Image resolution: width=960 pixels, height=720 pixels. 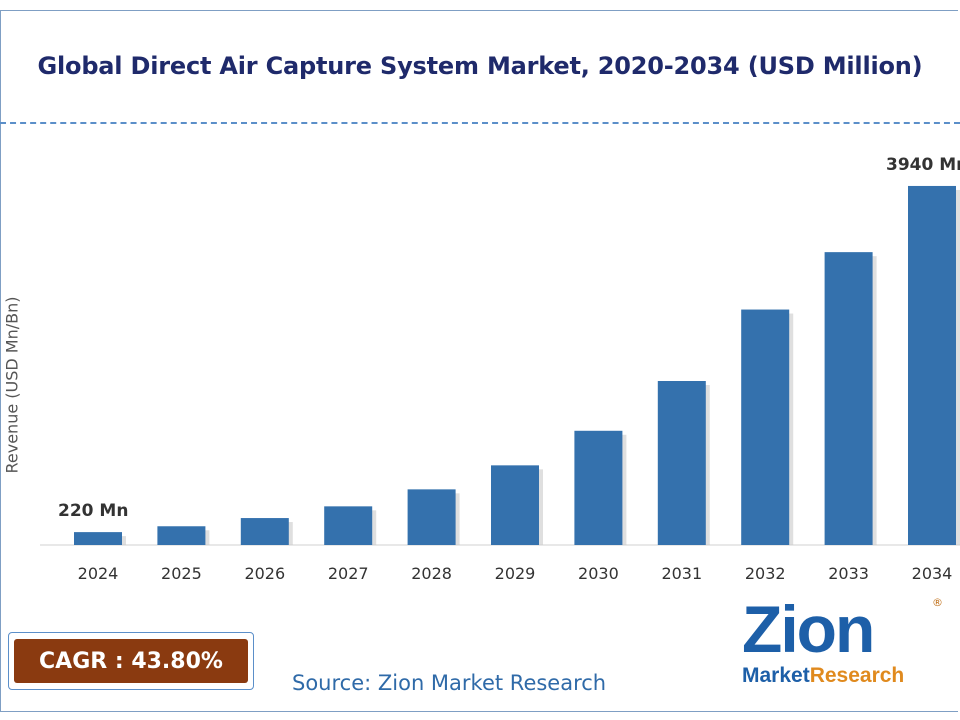 I want to click on source-text: Source: Zion Market Research, so click(x=449, y=683).